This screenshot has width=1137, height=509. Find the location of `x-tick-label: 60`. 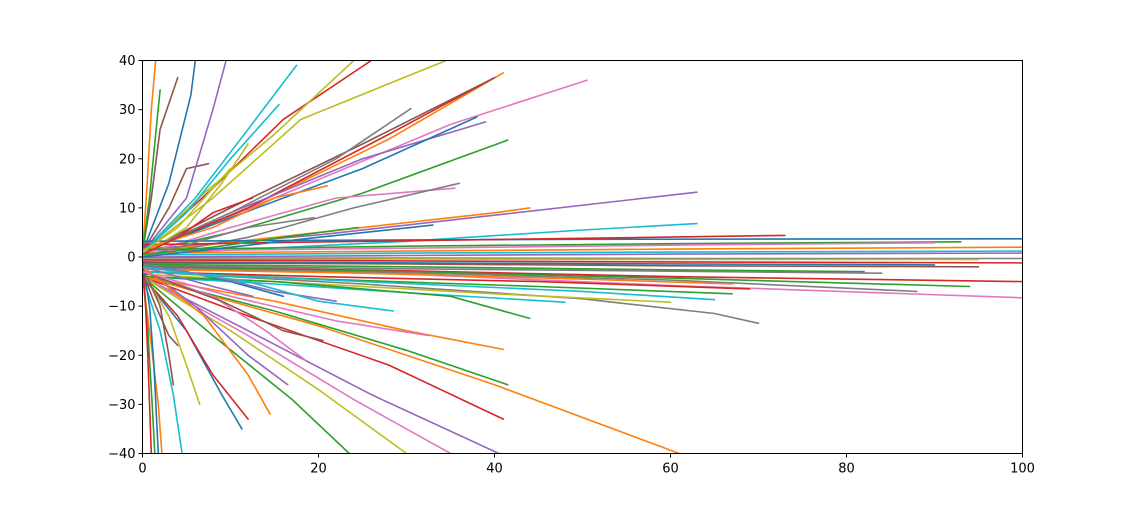

x-tick-label: 60 is located at coordinates (670, 469).